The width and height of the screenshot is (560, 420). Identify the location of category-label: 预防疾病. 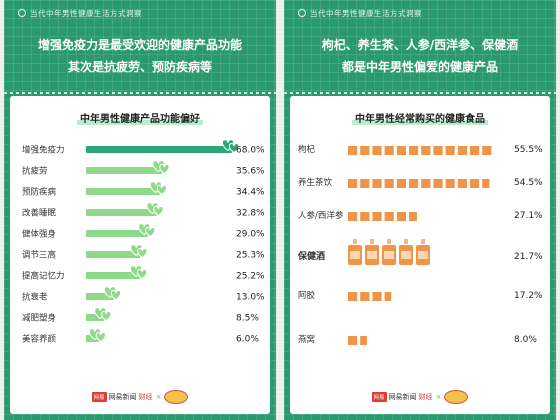
(39, 192).